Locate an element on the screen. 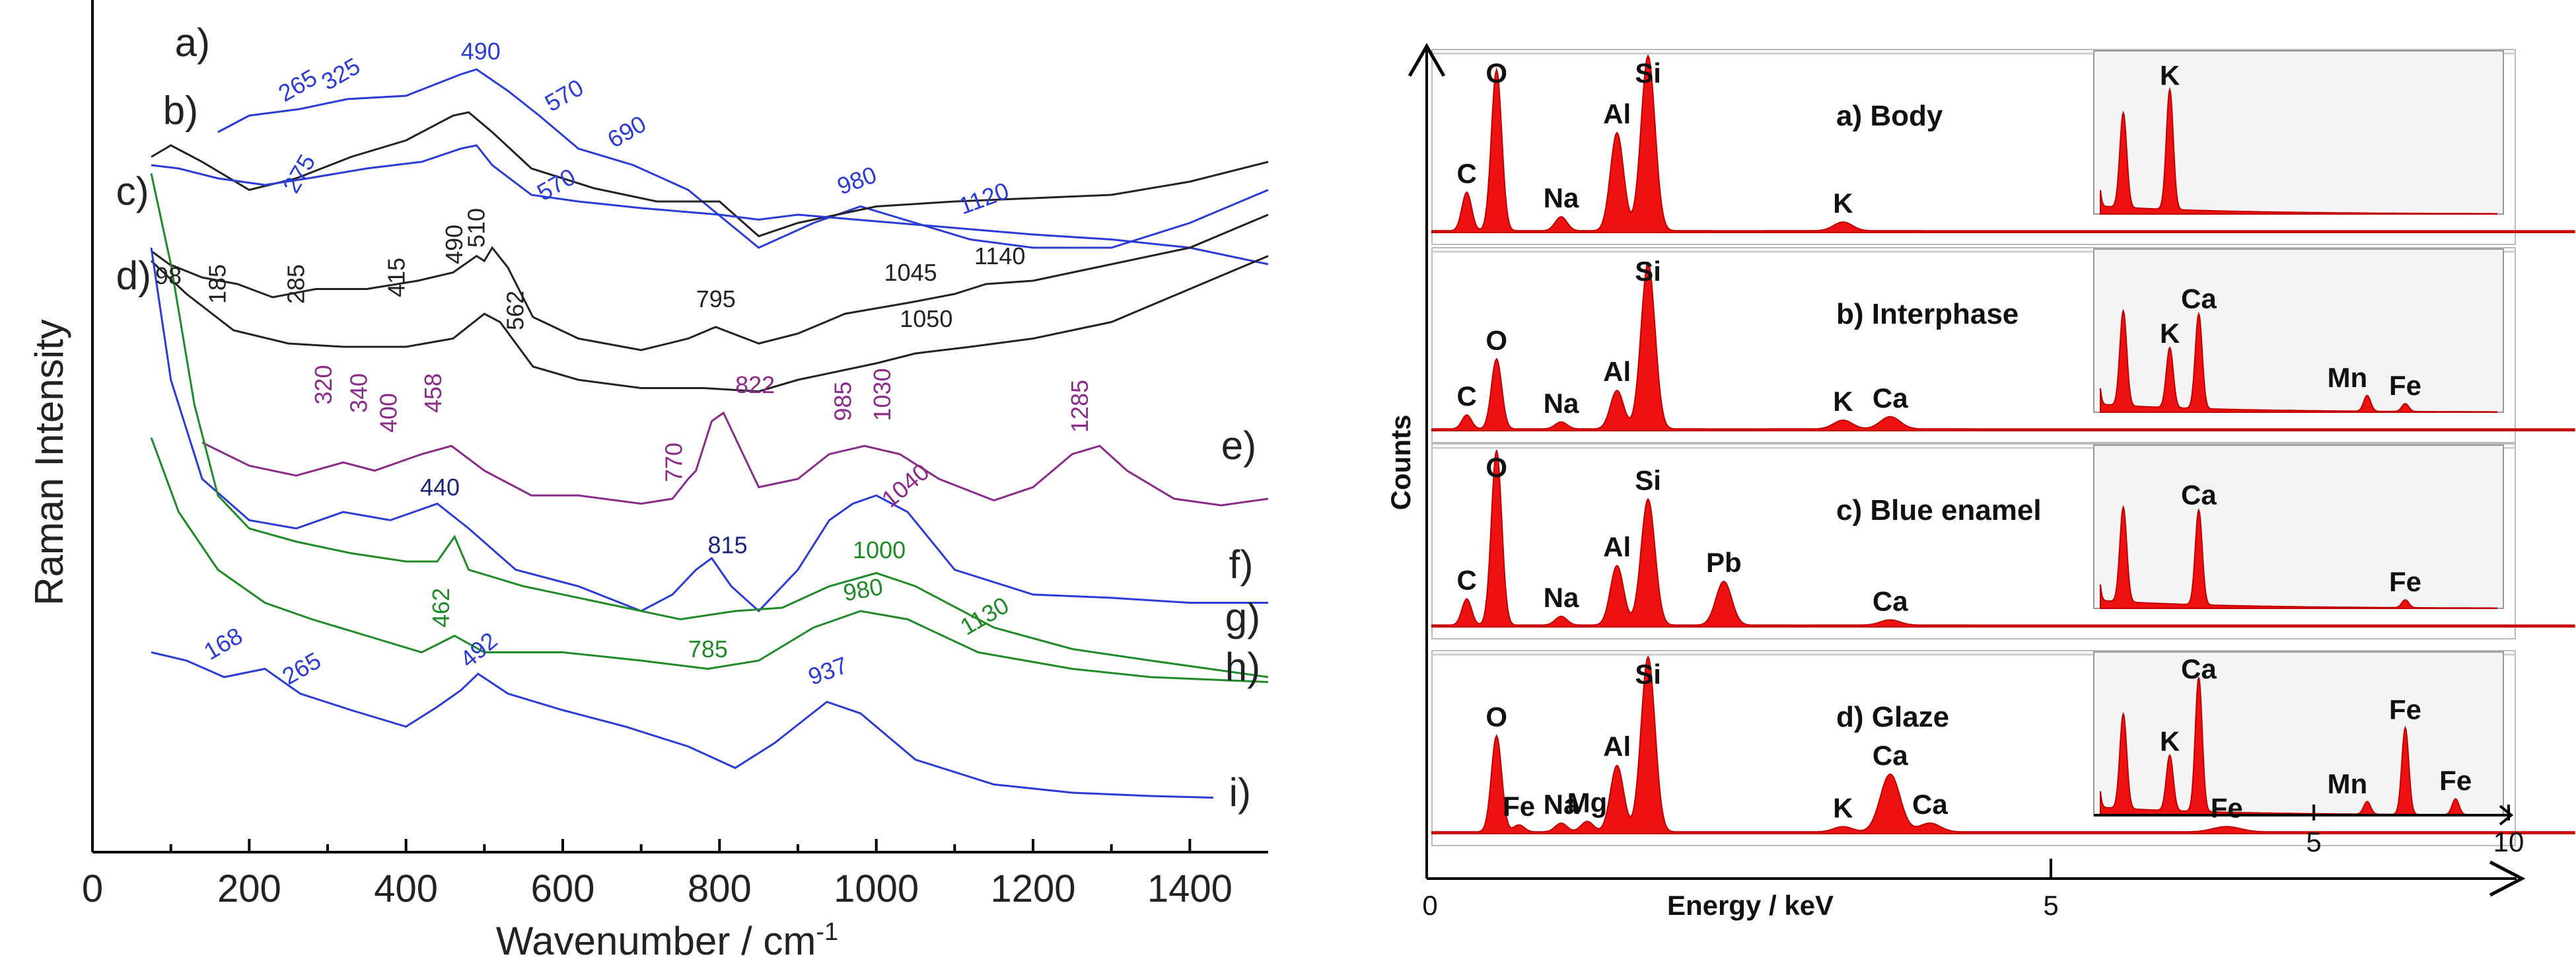 The width and height of the screenshot is (2576, 977). raman-peak-label: 1050 is located at coordinates (926, 318).